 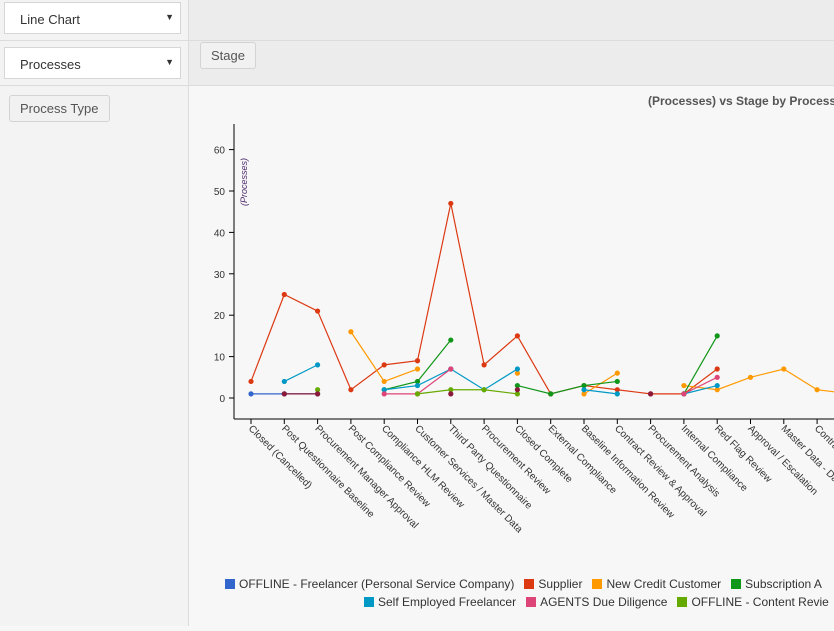 I want to click on legend-entry: AGENTS Due Diligence, so click(x=596, y=602).